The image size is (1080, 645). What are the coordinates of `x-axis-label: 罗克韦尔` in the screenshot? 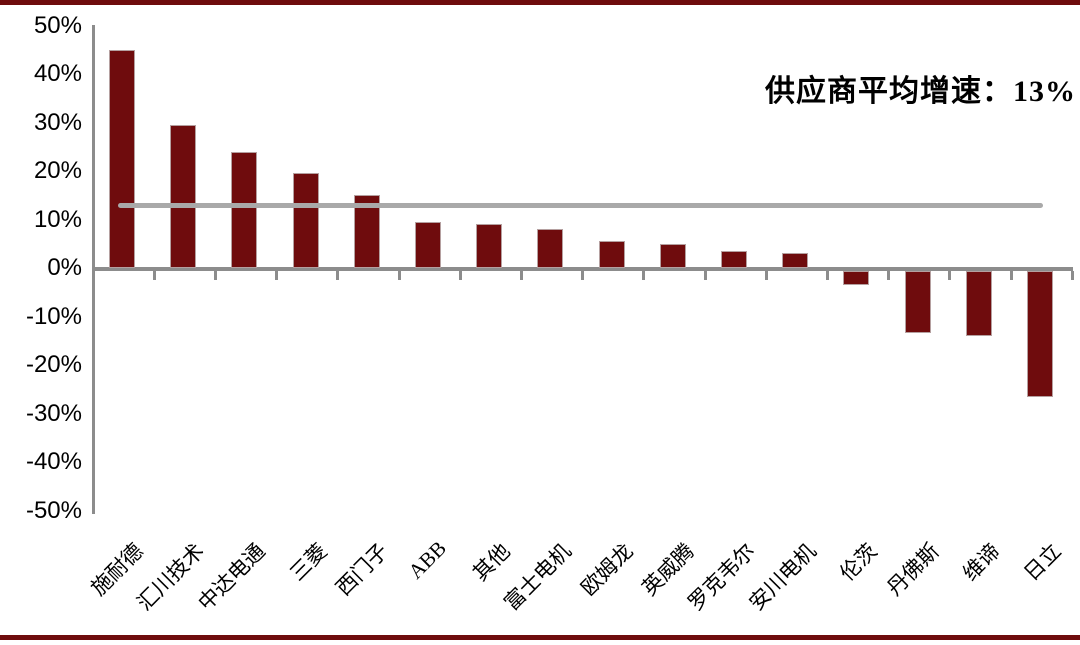 It's located at (721, 577).